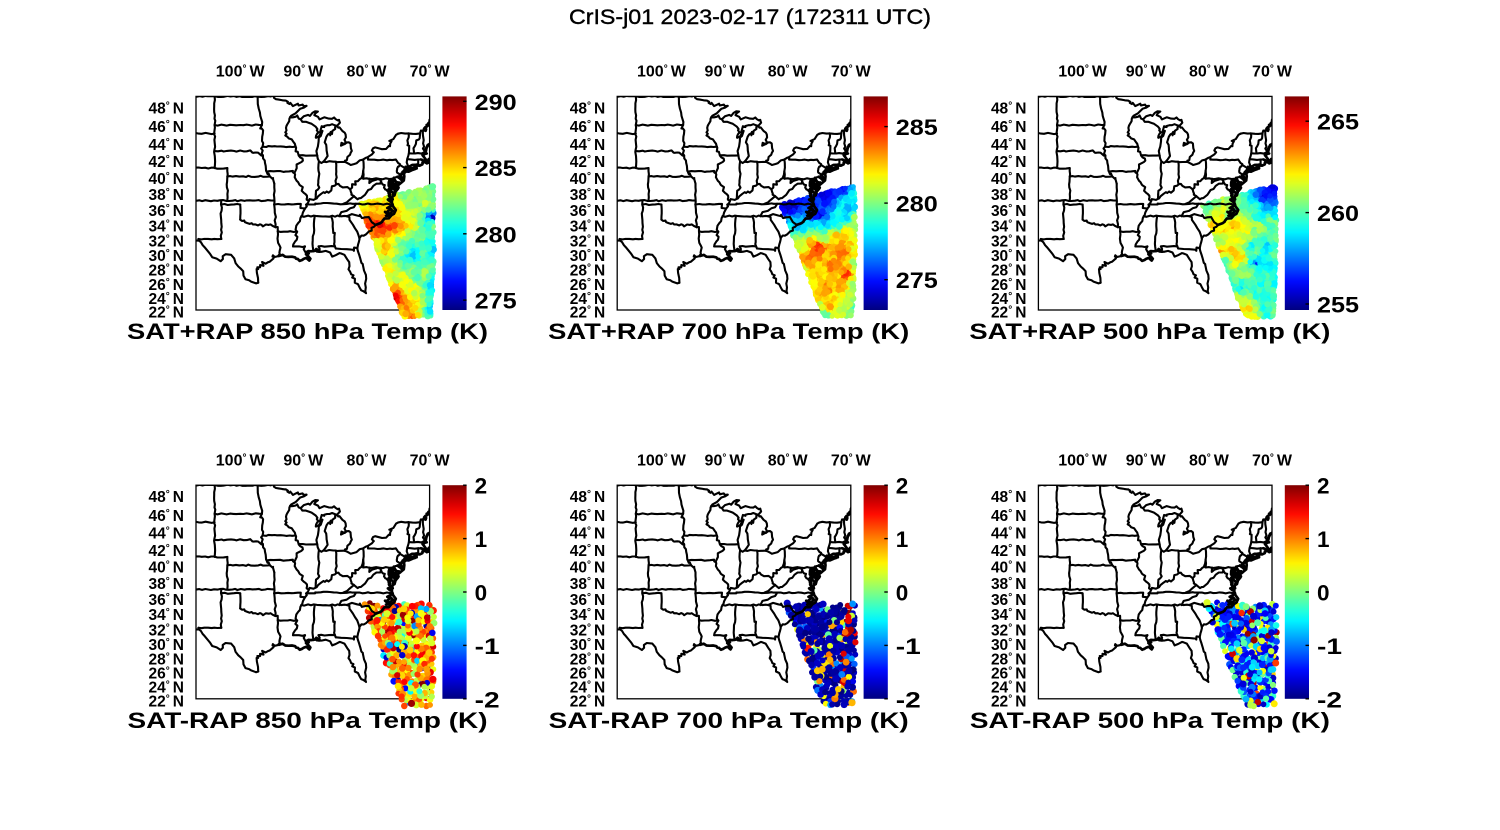 This screenshot has height=830, width=1500. I want to click on svg-text: SAT-RAP 700 hPa Temp (K), so click(729, 720).